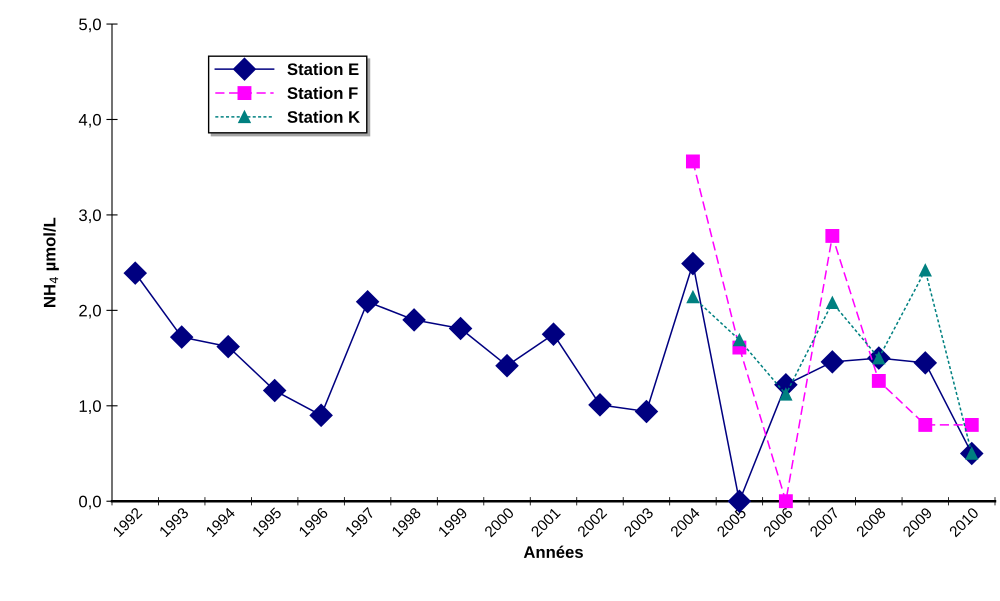 This screenshot has width=1000, height=601. Describe the element at coordinates (90, 311) in the screenshot. I see `y-tick-label: 2,0` at that location.